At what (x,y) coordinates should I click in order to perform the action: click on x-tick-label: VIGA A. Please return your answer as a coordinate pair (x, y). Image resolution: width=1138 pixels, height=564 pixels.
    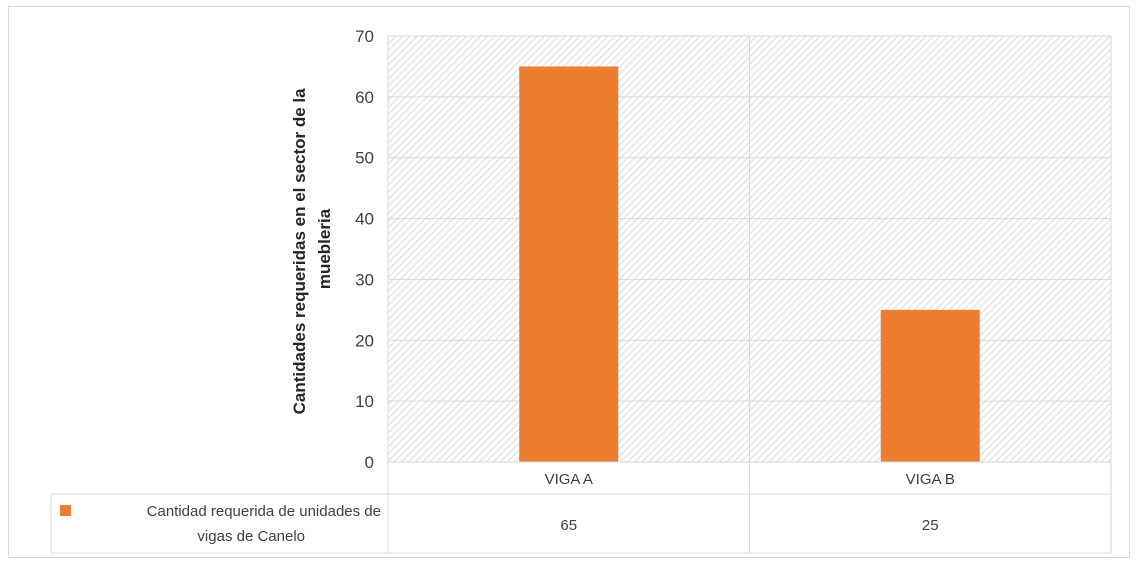
    Looking at the image, I should click on (569, 479).